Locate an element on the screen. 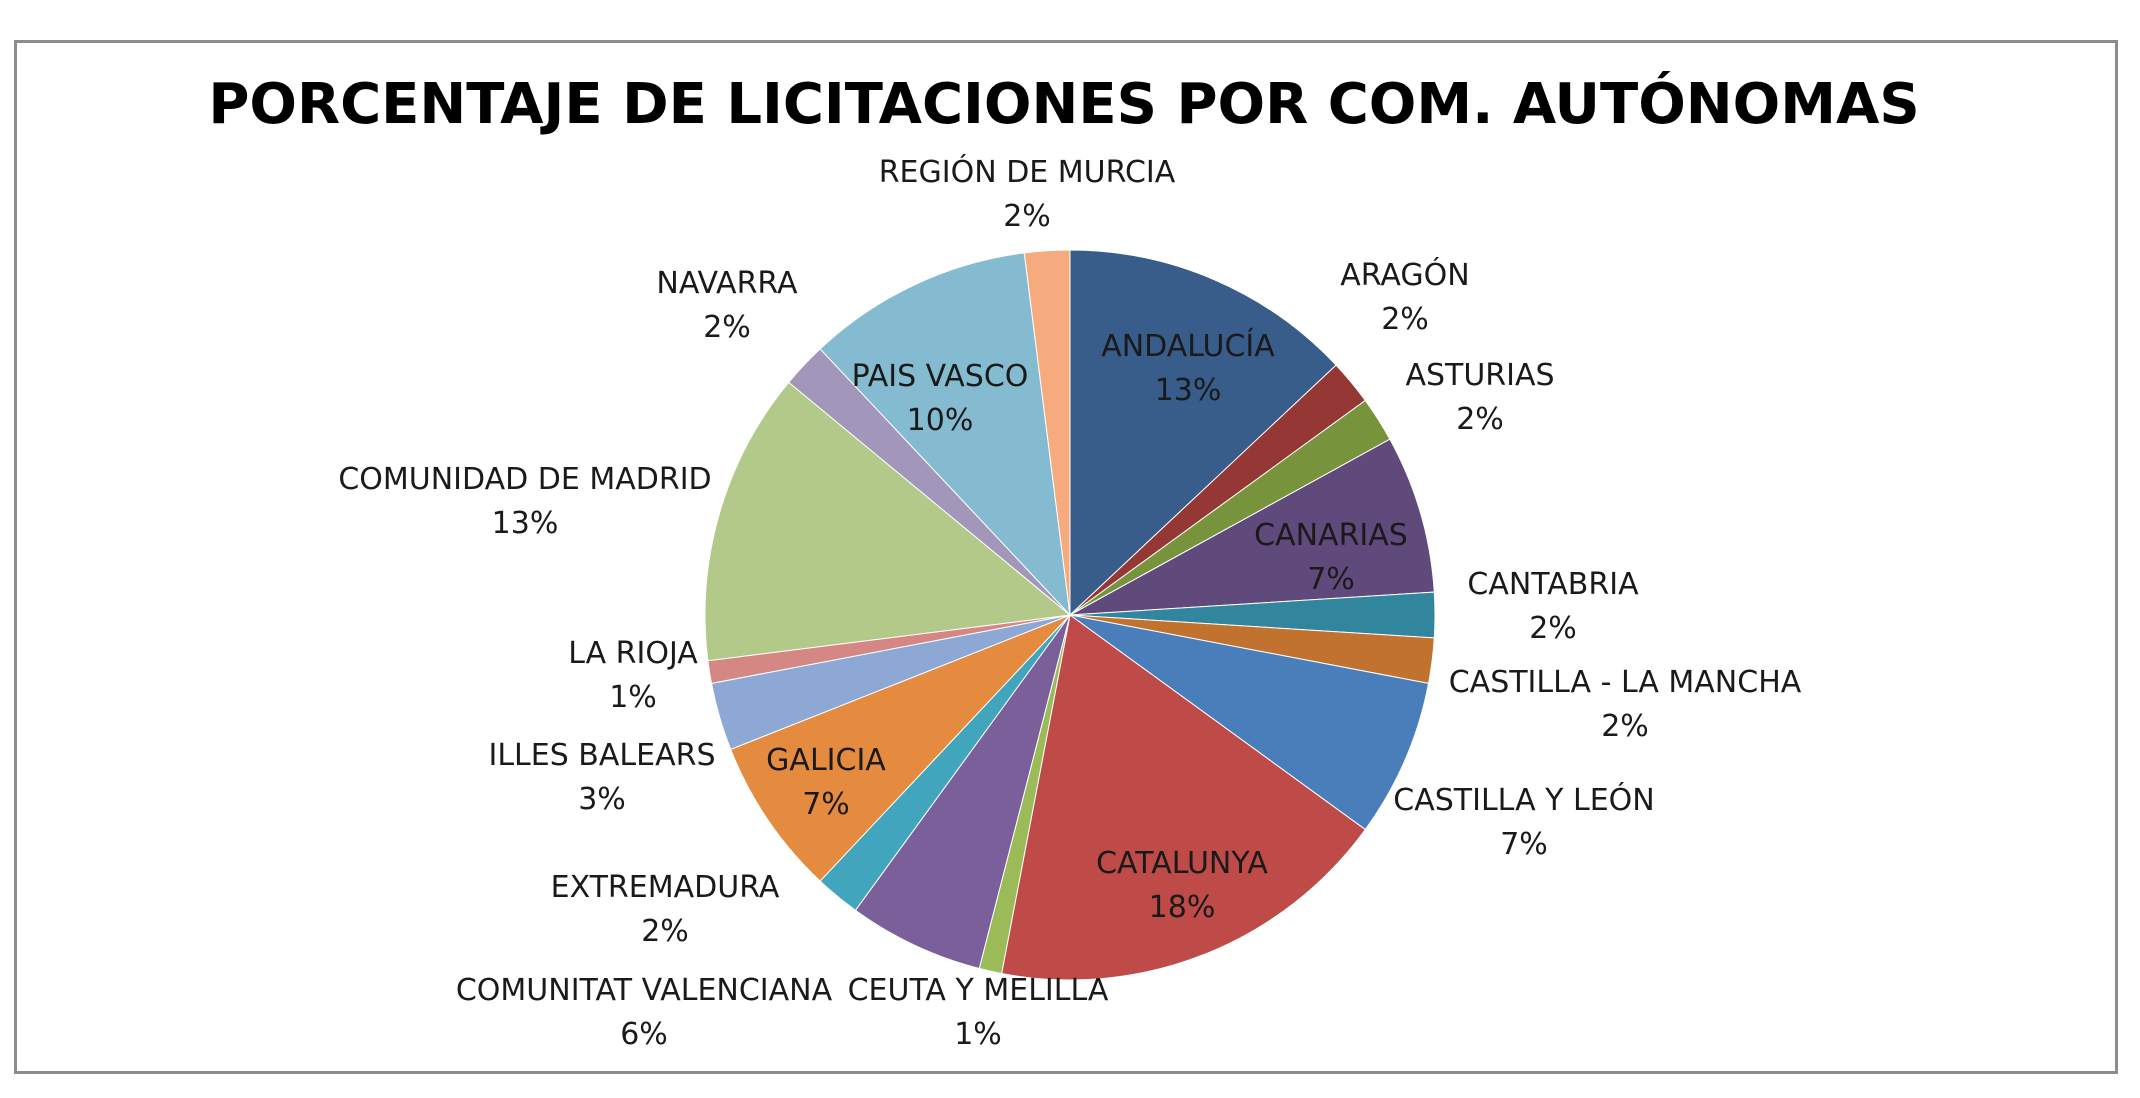 The height and width of the screenshot is (1098, 2140). slice-label-value-castilla-la-mancha: 2% is located at coordinates (1625, 726).